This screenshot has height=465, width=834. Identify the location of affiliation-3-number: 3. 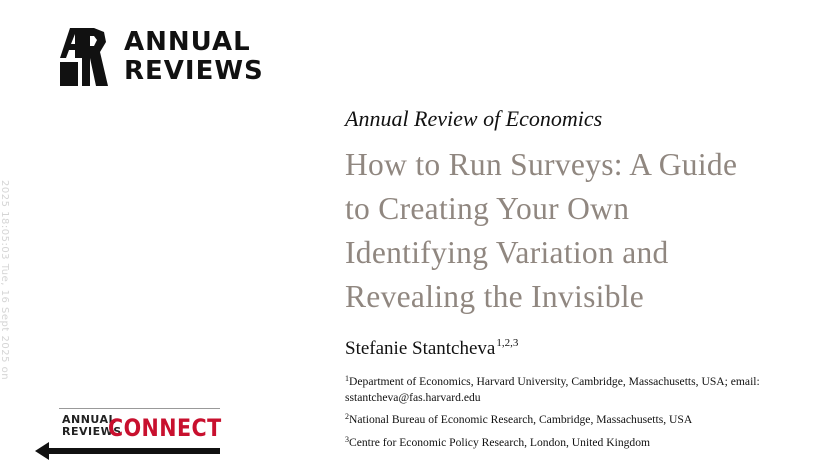
(347, 439).